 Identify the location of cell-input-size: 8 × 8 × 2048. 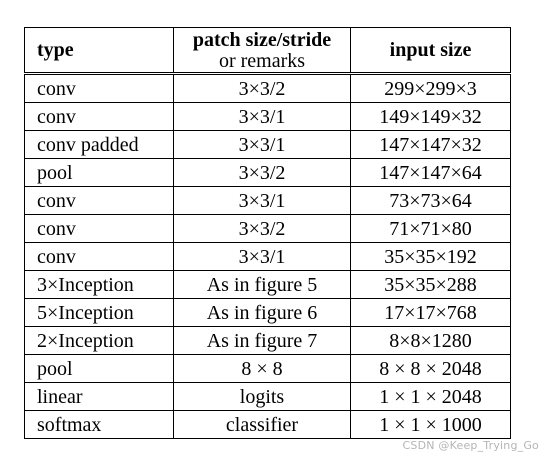
(430, 368).